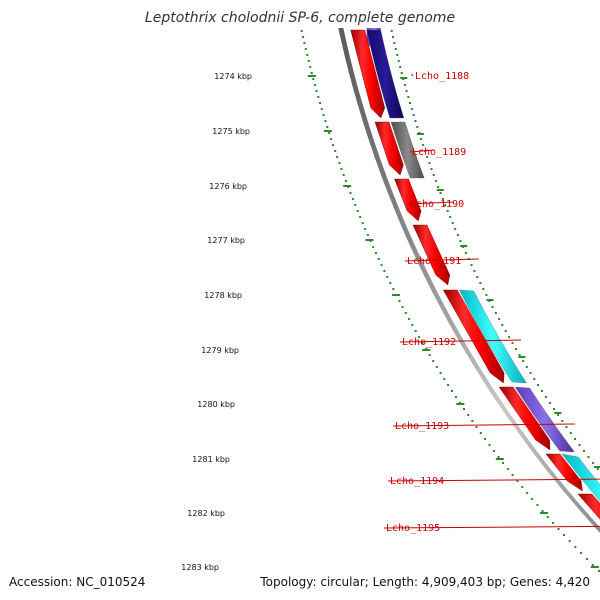  I want to click on gene-label-lcho-1195: Lcho_1195, so click(413, 528).